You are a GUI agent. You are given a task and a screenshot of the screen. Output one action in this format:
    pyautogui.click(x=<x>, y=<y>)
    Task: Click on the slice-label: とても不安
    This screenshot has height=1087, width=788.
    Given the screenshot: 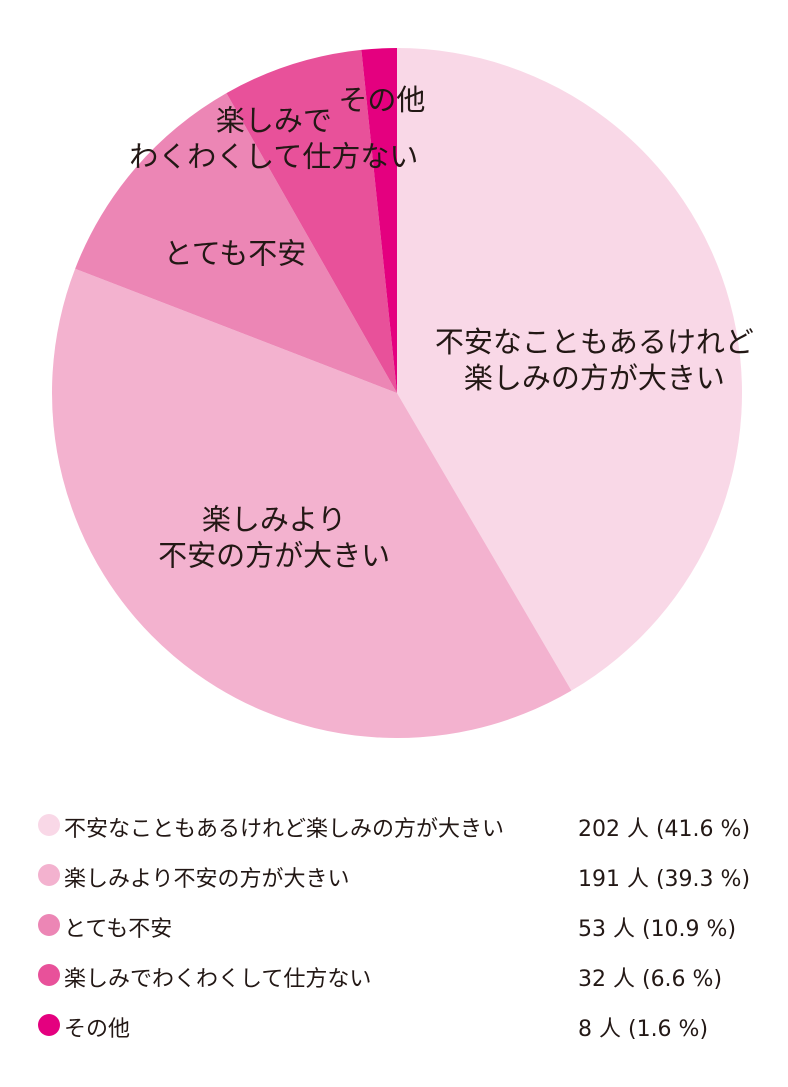 What is the action you would take?
    pyautogui.click(x=235, y=253)
    